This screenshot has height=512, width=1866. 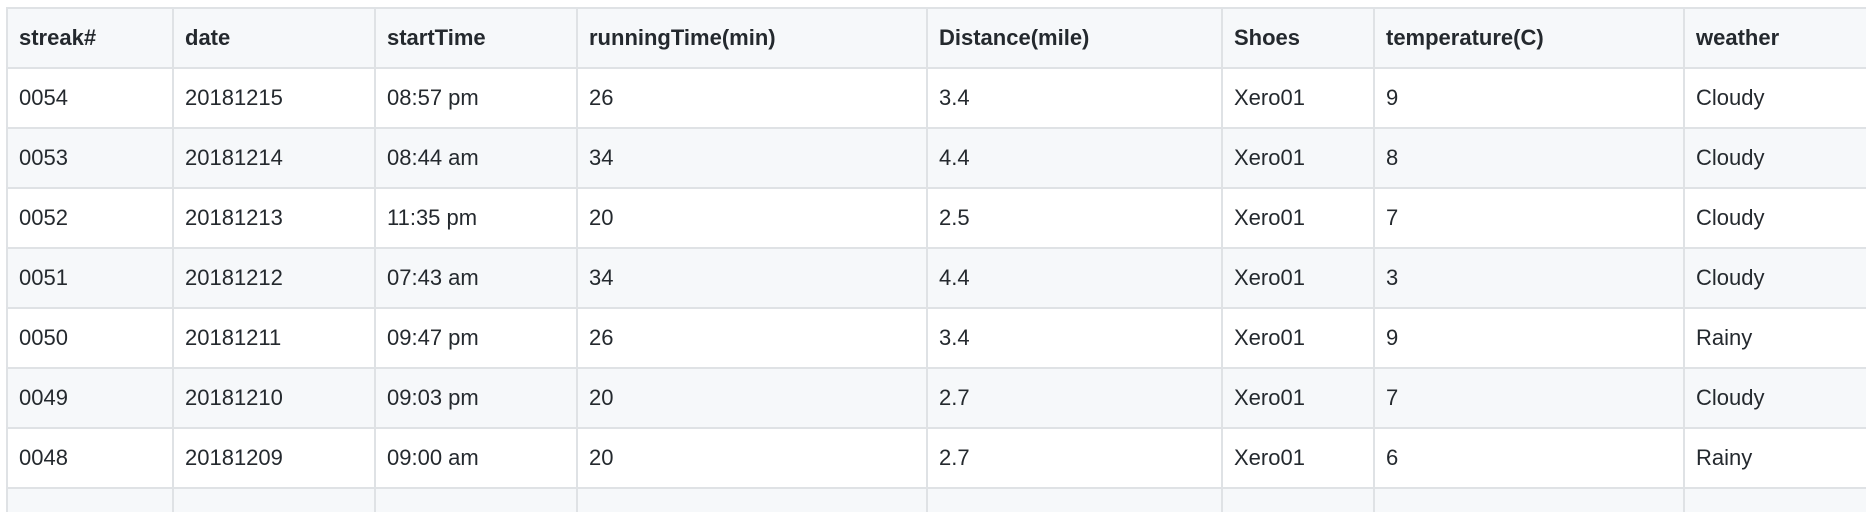 I want to click on cell-start-time: 07:43 am, so click(x=476, y=278).